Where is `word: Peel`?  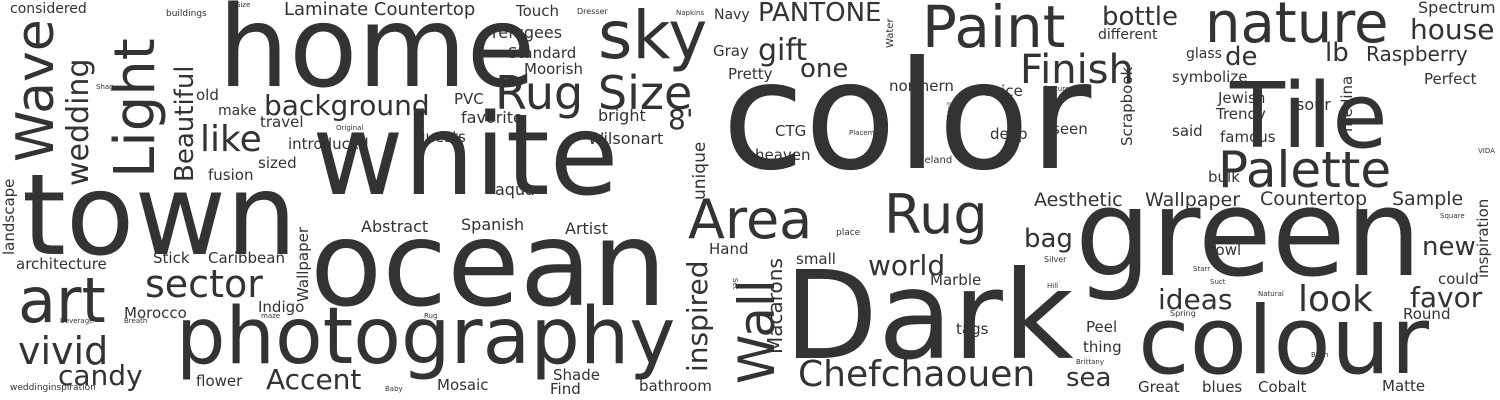 word: Peel is located at coordinates (1102, 327).